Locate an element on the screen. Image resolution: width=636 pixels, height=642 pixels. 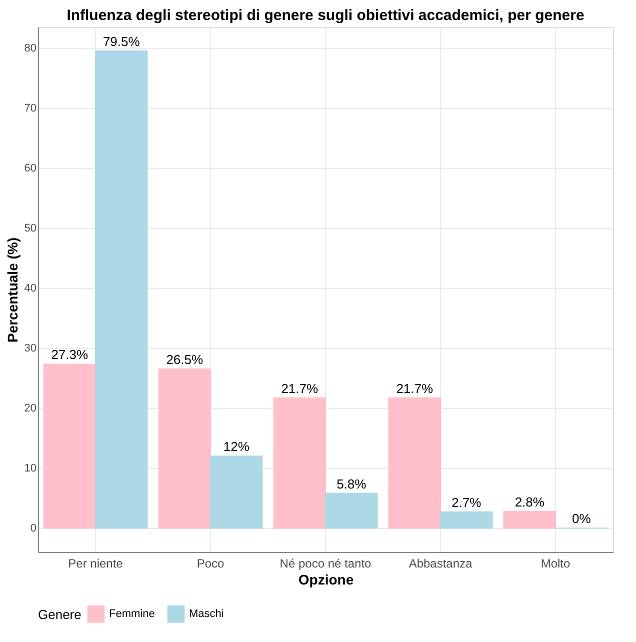
x-tick-label: Molto is located at coordinates (555, 563).